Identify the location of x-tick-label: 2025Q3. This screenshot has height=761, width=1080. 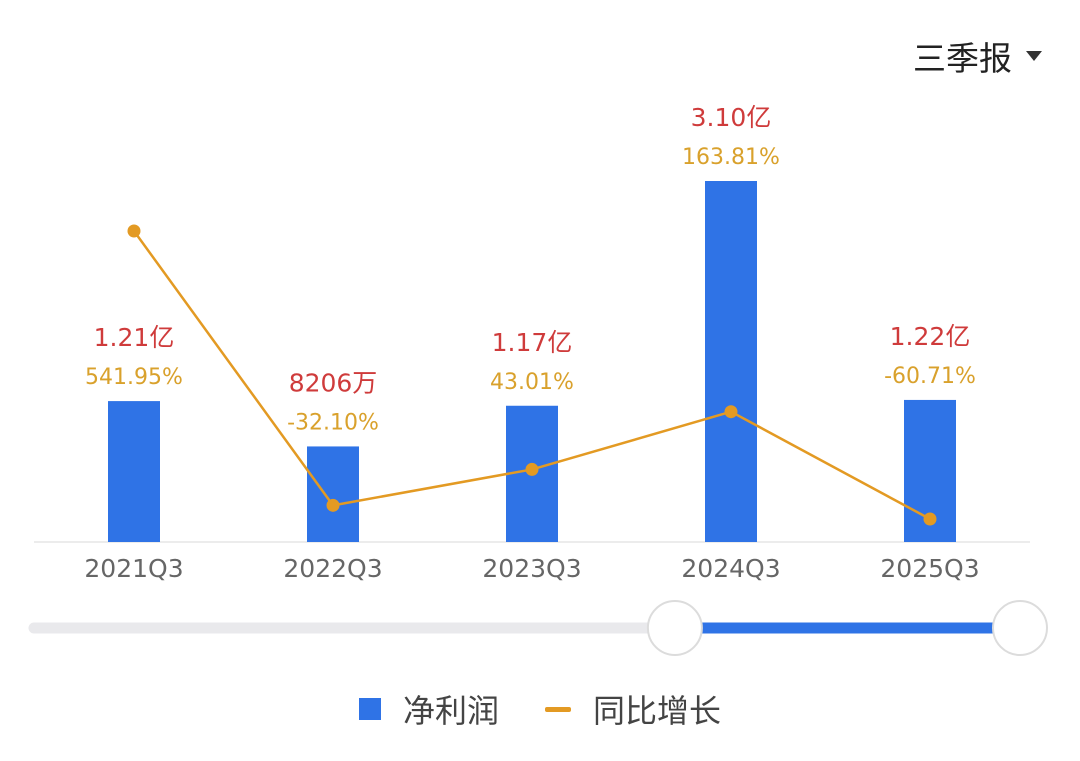
(929, 568).